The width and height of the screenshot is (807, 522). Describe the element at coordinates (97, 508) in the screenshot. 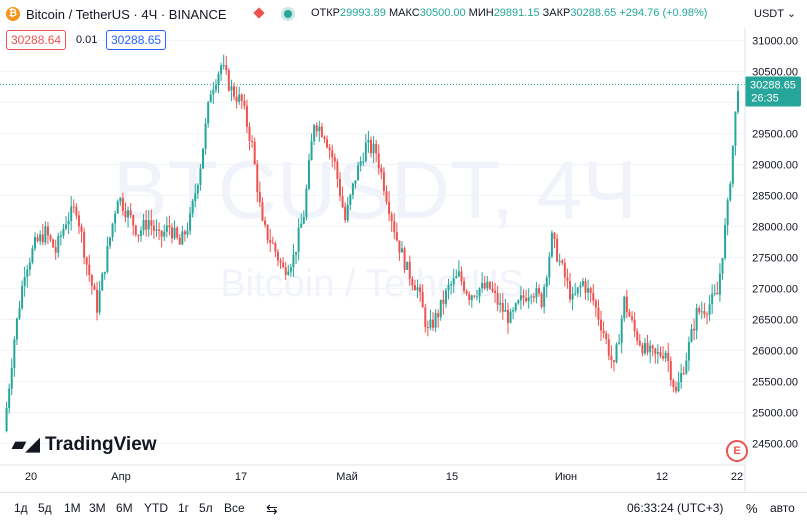

I see `timeframe-button: 3М` at that location.